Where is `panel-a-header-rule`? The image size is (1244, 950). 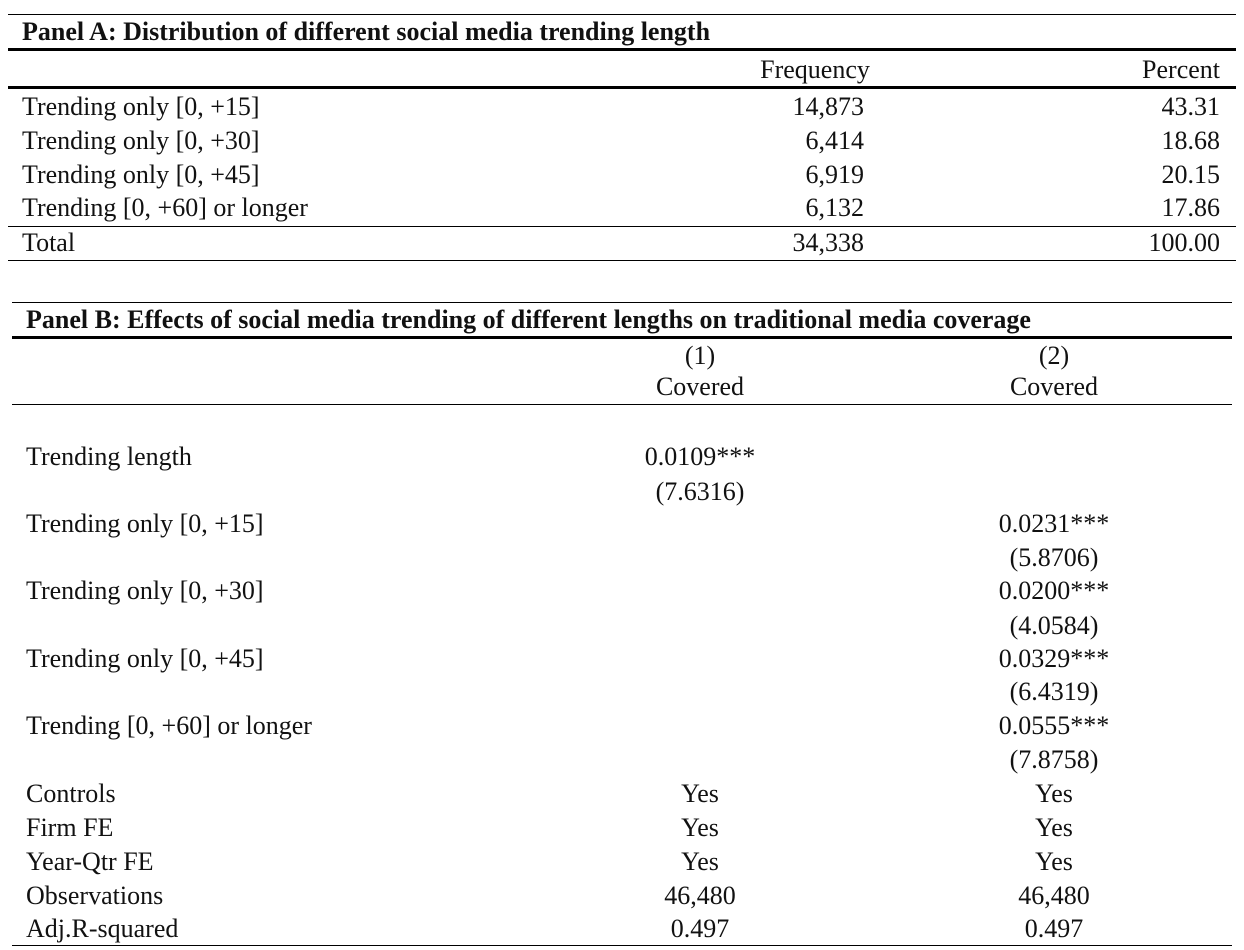 panel-a-header-rule is located at coordinates (622, 87).